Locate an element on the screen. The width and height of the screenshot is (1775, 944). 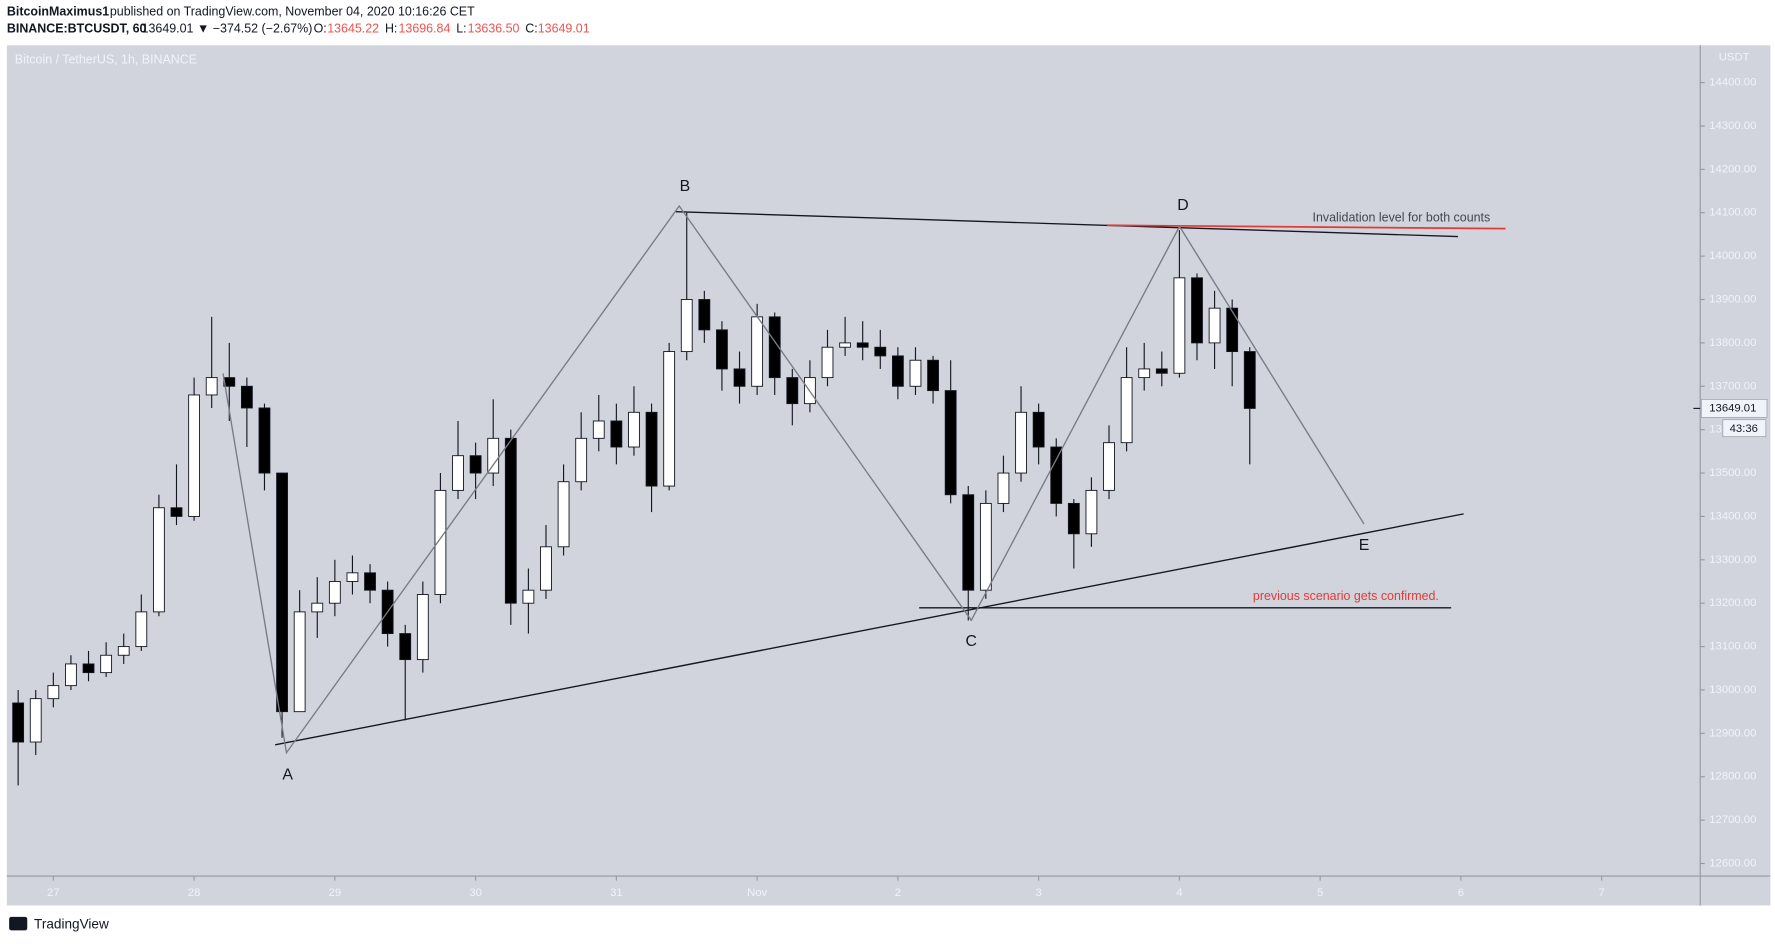
y-tick-label: 12700.00 is located at coordinates (1732, 820).